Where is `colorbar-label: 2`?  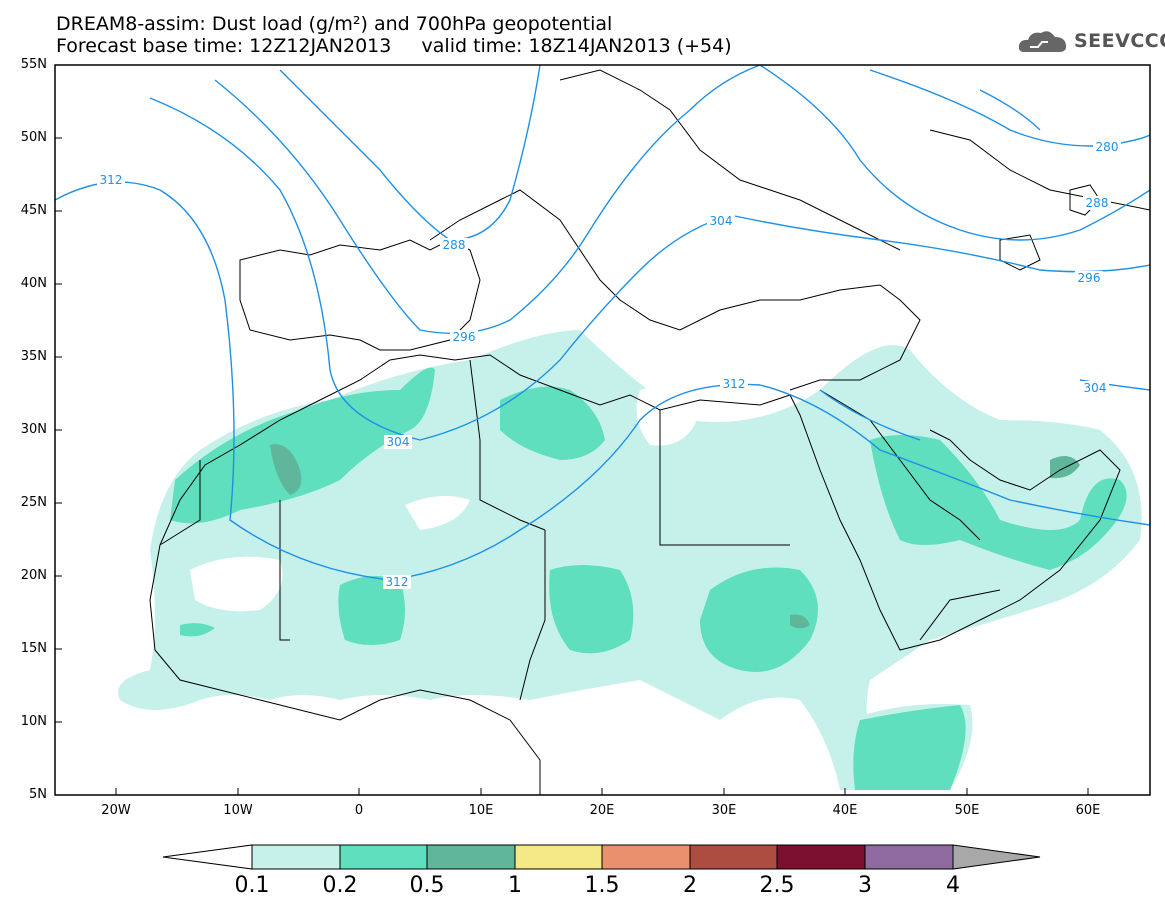
colorbar-label: 2 is located at coordinates (690, 885).